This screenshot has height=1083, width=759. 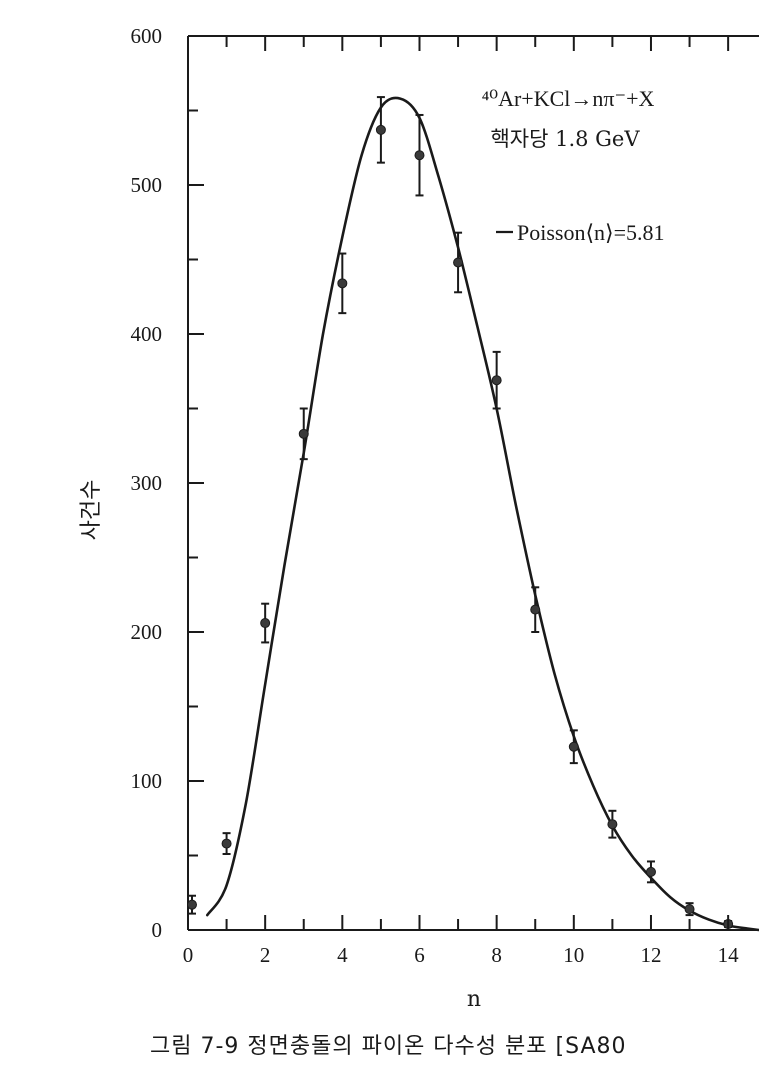 What do you see at coordinates (573, 955) in the screenshot?
I see `x-tick-label: 10` at bounding box center [573, 955].